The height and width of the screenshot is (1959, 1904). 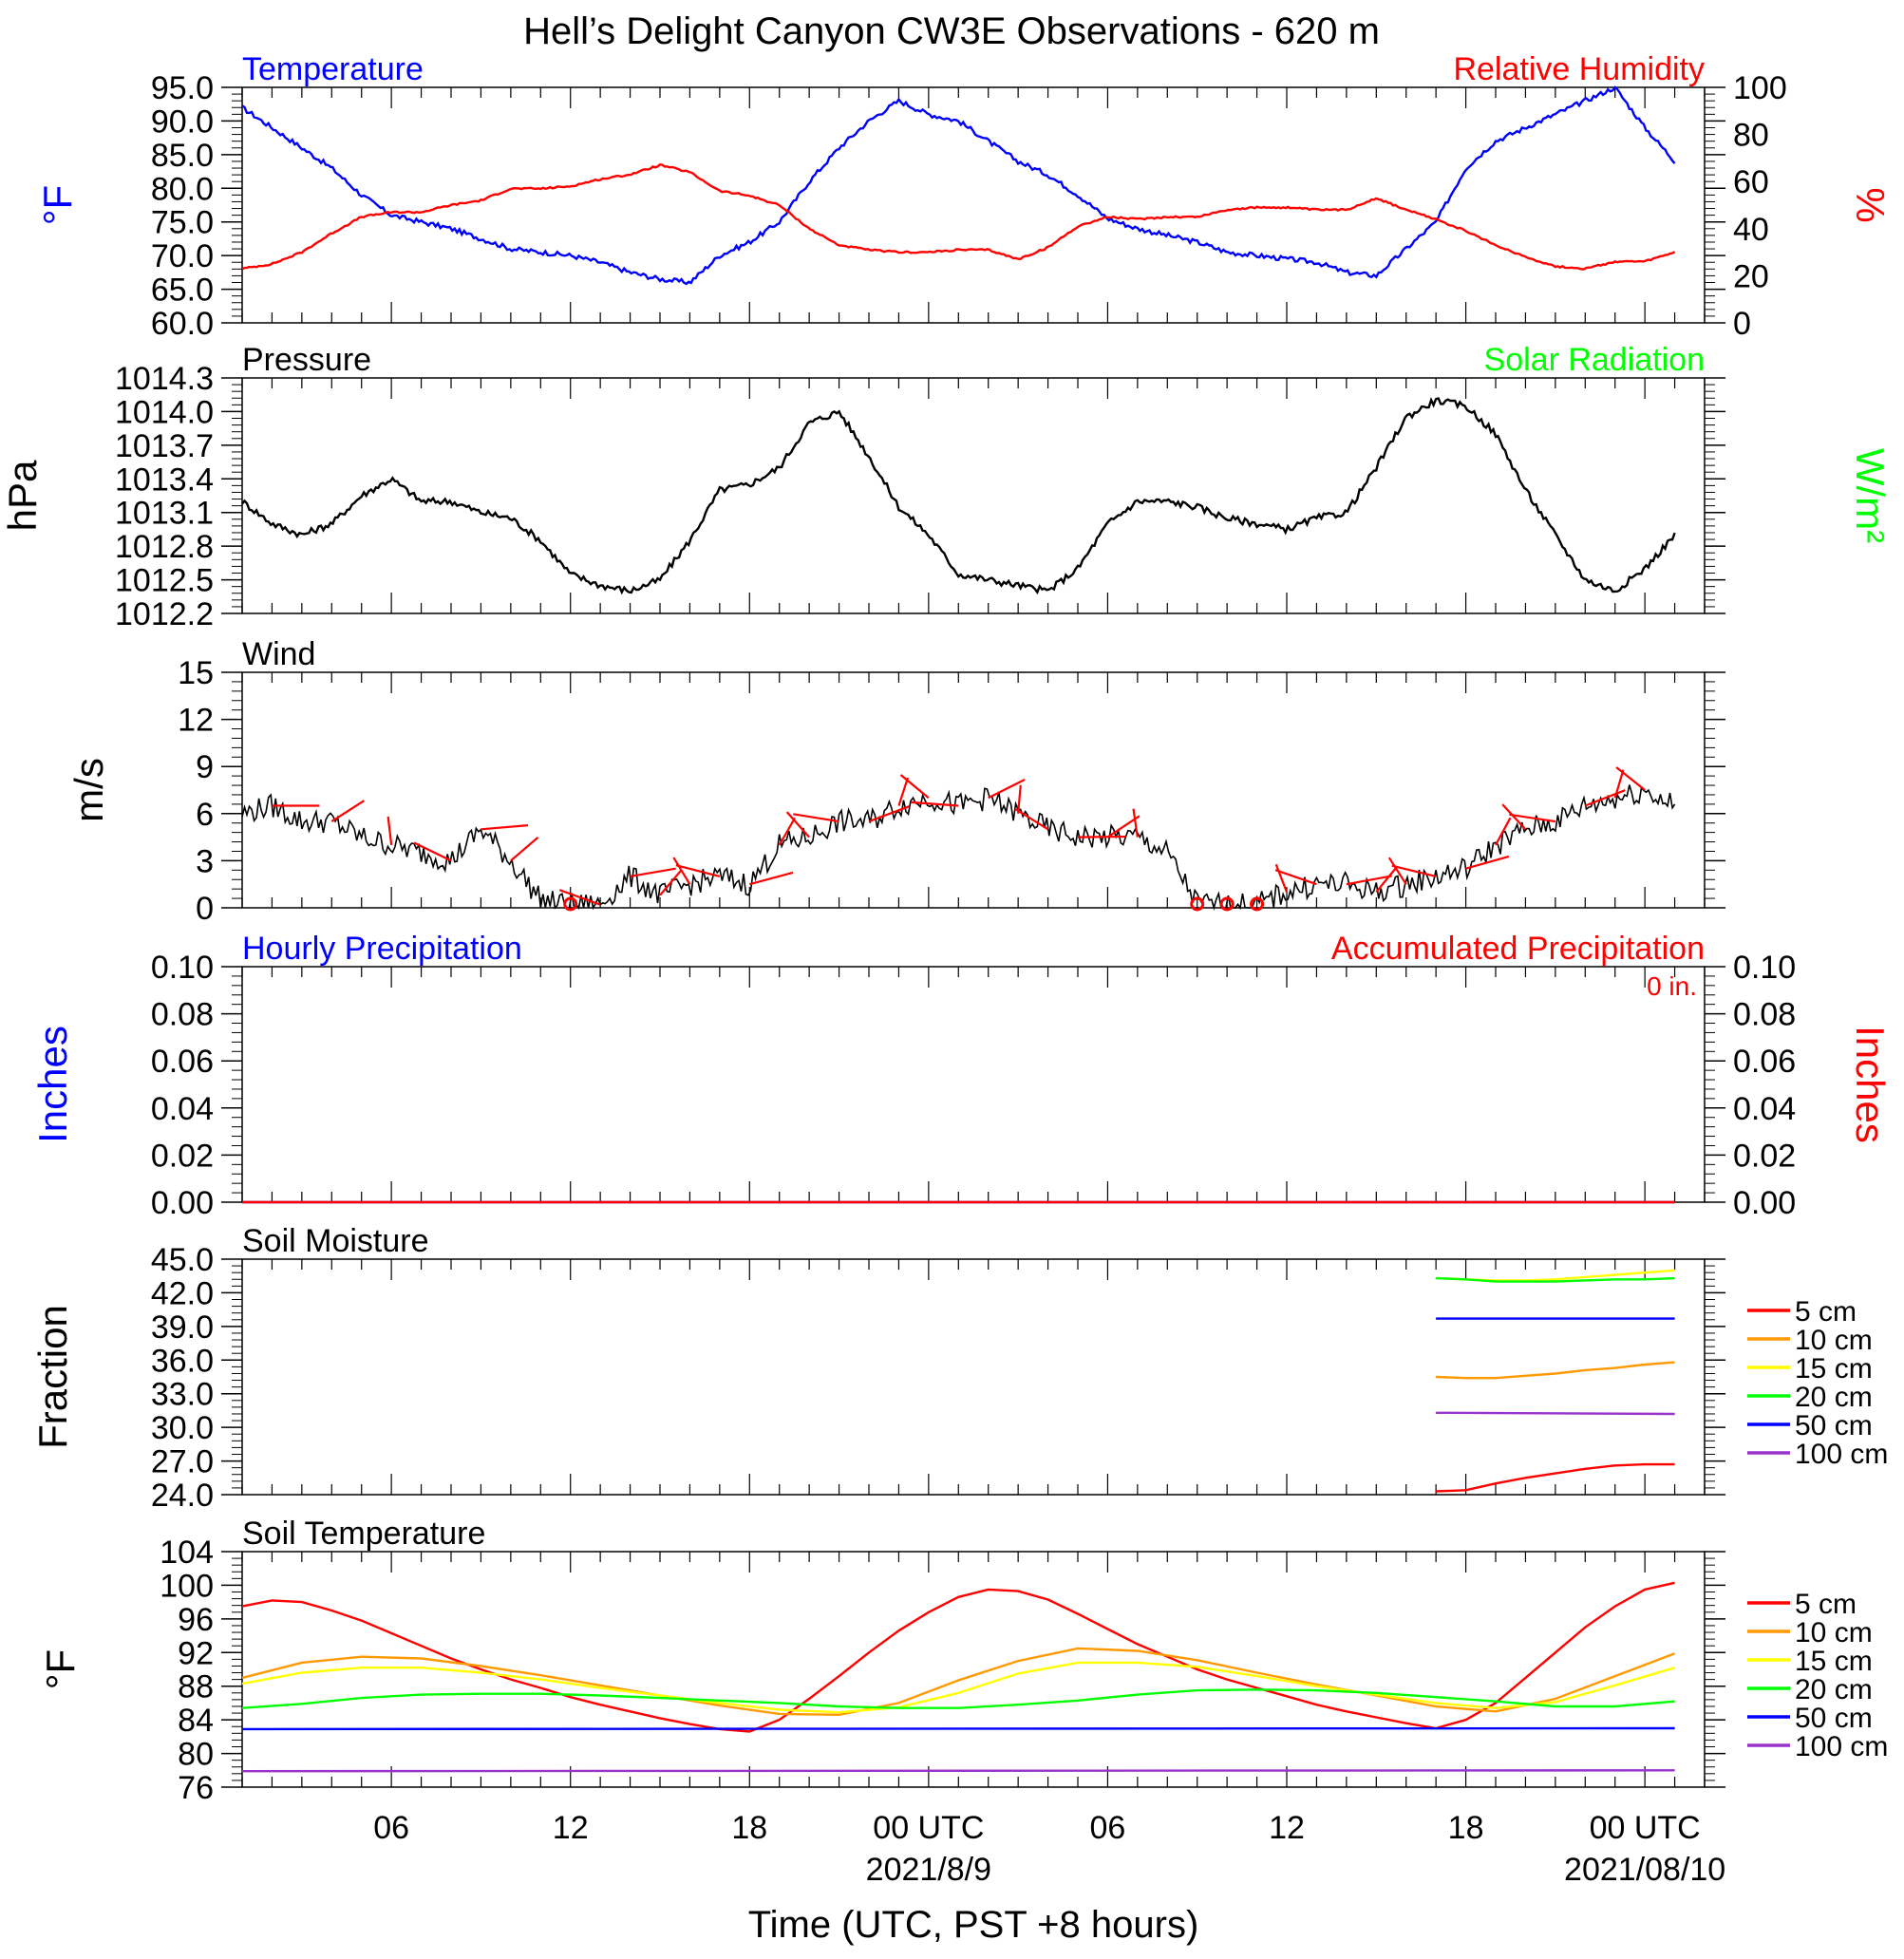 What do you see at coordinates (196, 1620) in the screenshot?
I see `y-tick-label: 96` at bounding box center [196, 1620].